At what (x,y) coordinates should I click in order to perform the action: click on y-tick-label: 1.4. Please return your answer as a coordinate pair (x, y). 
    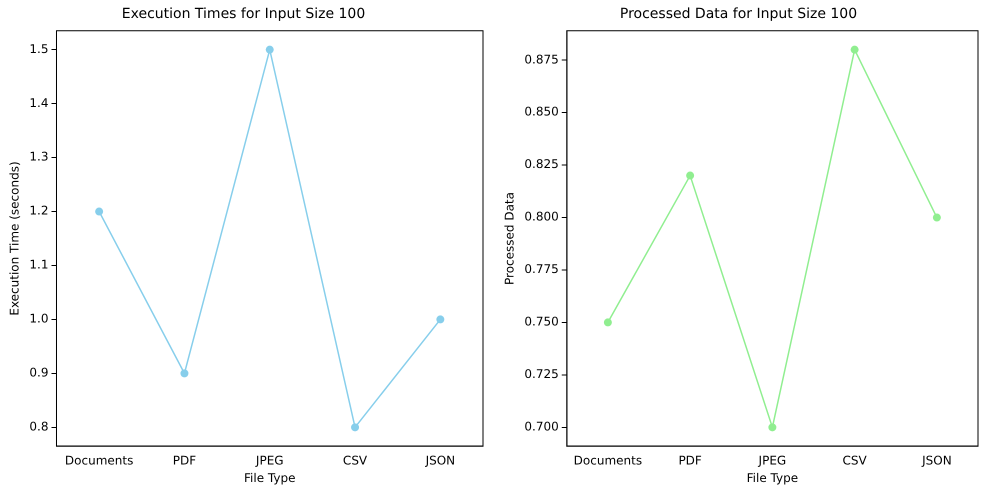
    Looking at the image, I should click on (38, 103).